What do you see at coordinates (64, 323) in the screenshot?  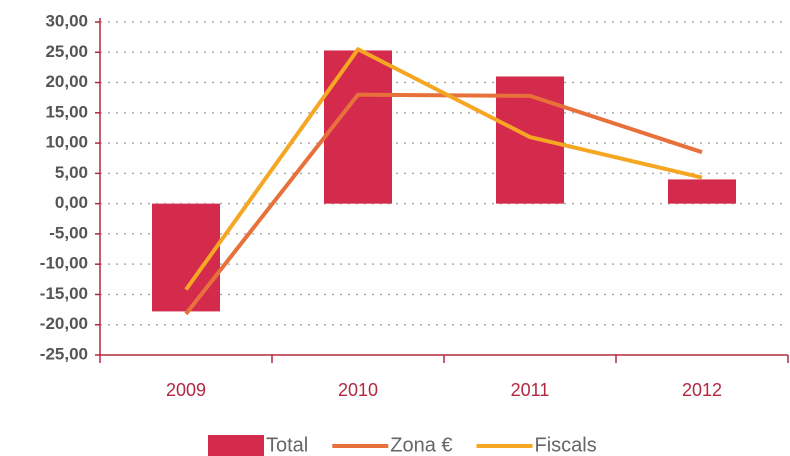 I see `y-tick-label: -20,00` at bounding box center [64, 323].